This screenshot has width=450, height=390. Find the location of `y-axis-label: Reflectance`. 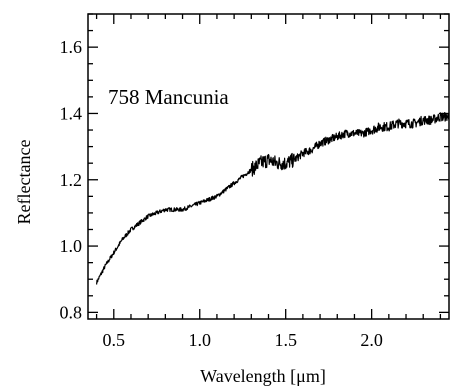

y-axis-label: Reflectance is located at coordinates (24, 182).